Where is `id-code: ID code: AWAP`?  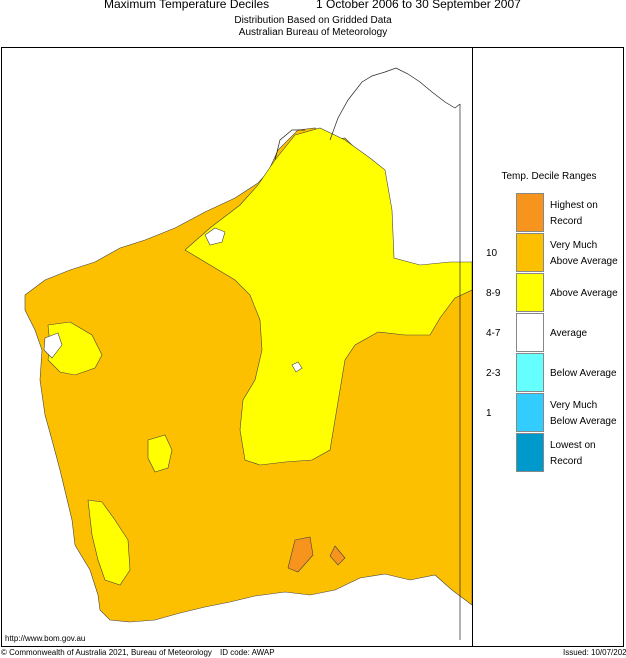 id-code: ID code: AWAP is located at coordinates (247, 652).